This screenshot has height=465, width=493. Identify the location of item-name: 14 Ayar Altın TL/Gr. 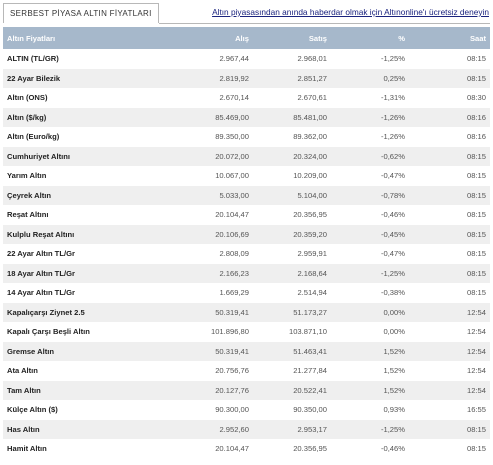
(83, 293).